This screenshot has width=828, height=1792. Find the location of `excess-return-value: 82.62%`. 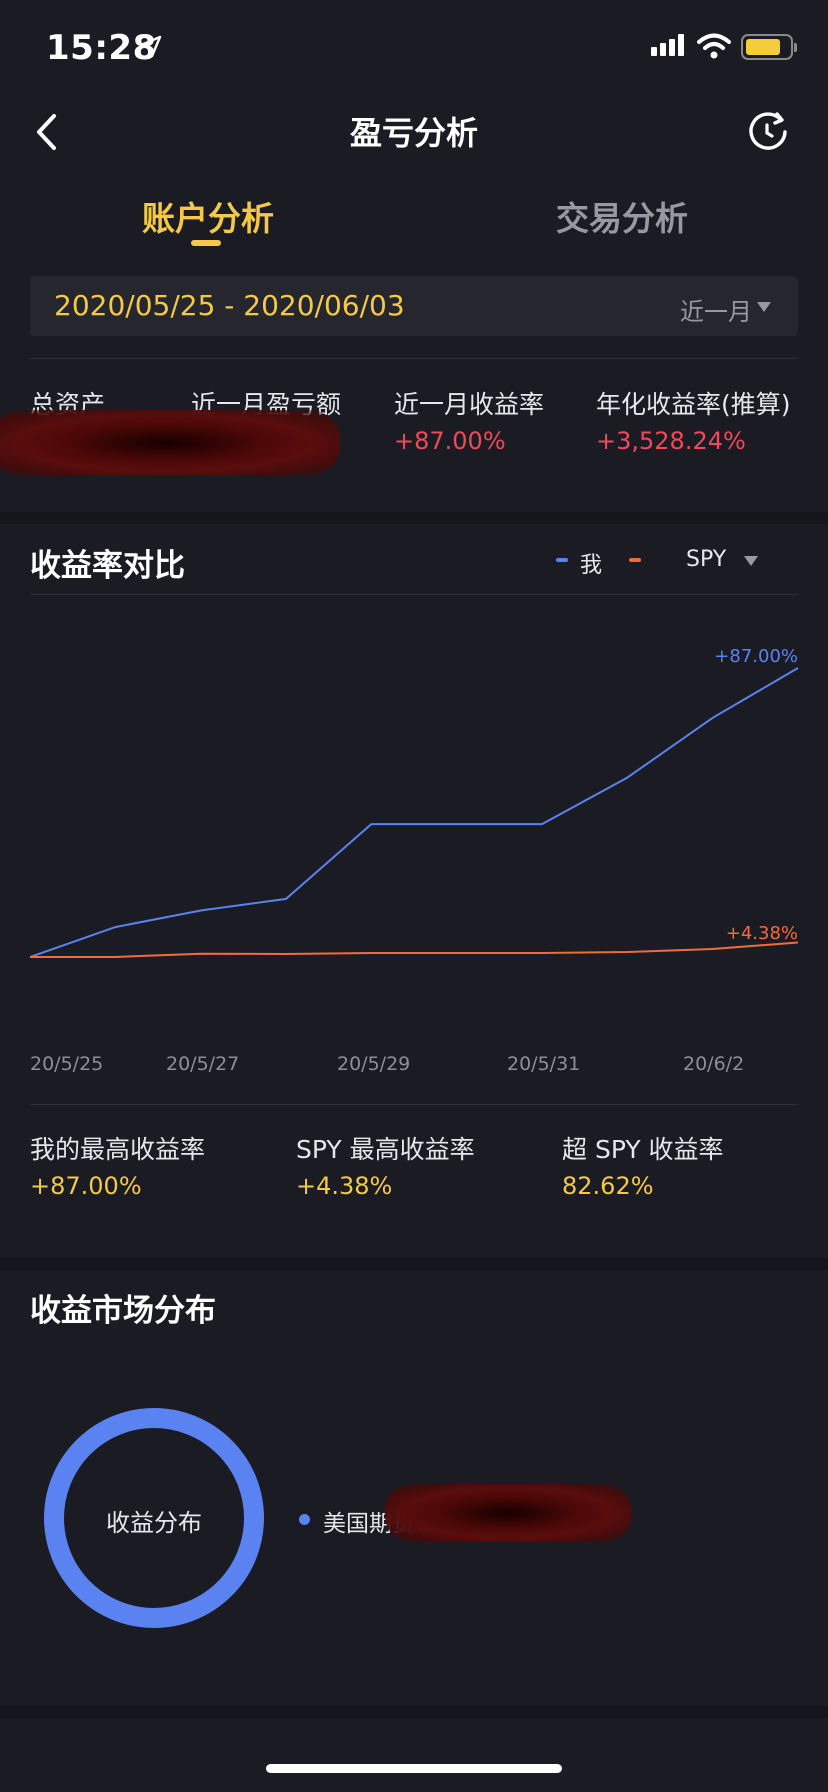

excess-return-value: 82.62% is located at coordinates (608, 1186).